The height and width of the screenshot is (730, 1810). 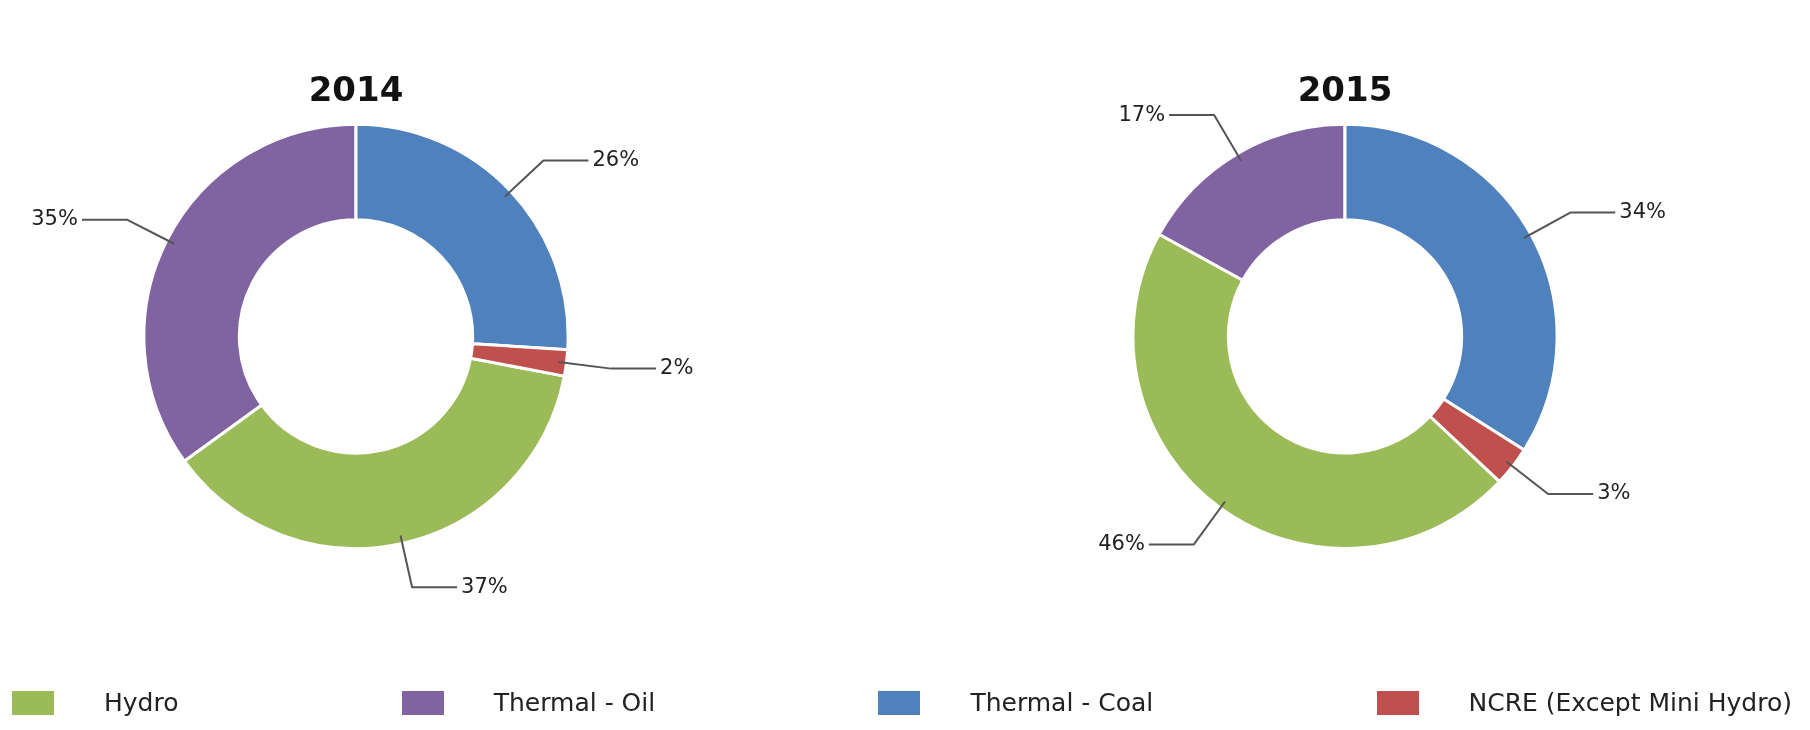 What do you see at coordinates (1630, 702) in the screenshot?
I see `legend-label: NCRE (Except Mini Hydro)` at bounding box center [1630, 702].